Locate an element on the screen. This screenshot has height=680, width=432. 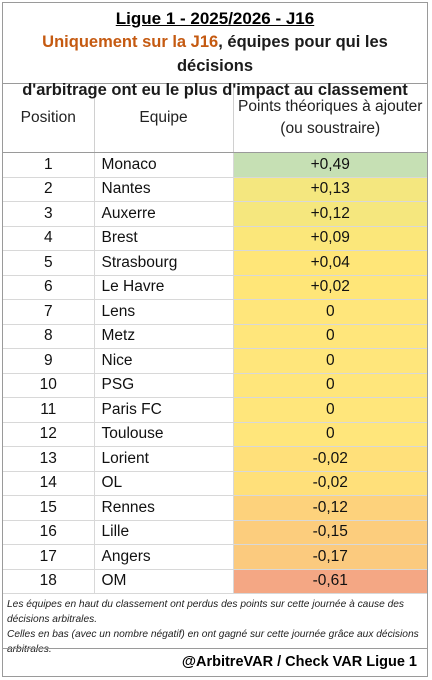
team-cell: Auxerre is located at coordinates (164, 214).